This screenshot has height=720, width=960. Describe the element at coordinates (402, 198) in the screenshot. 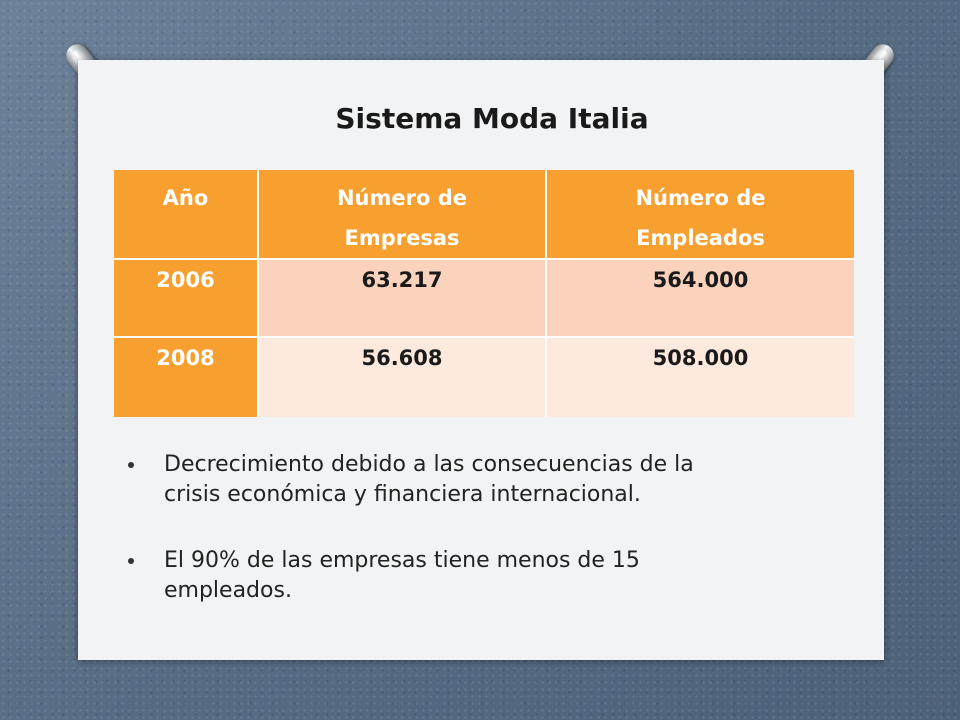

I see `header-companies-line1: Número de` at that location.